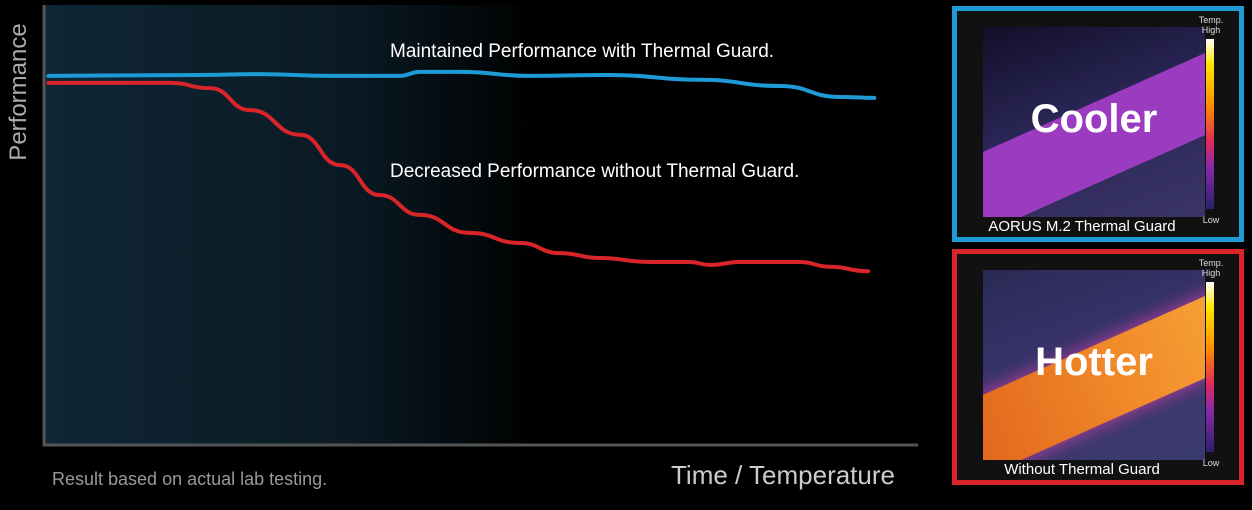 The width and height of the screenshot is (1252, 510). Describe the element at coordinates (1094, 362) in the screenshot. I see `hotter-label: Hotter` at that location.